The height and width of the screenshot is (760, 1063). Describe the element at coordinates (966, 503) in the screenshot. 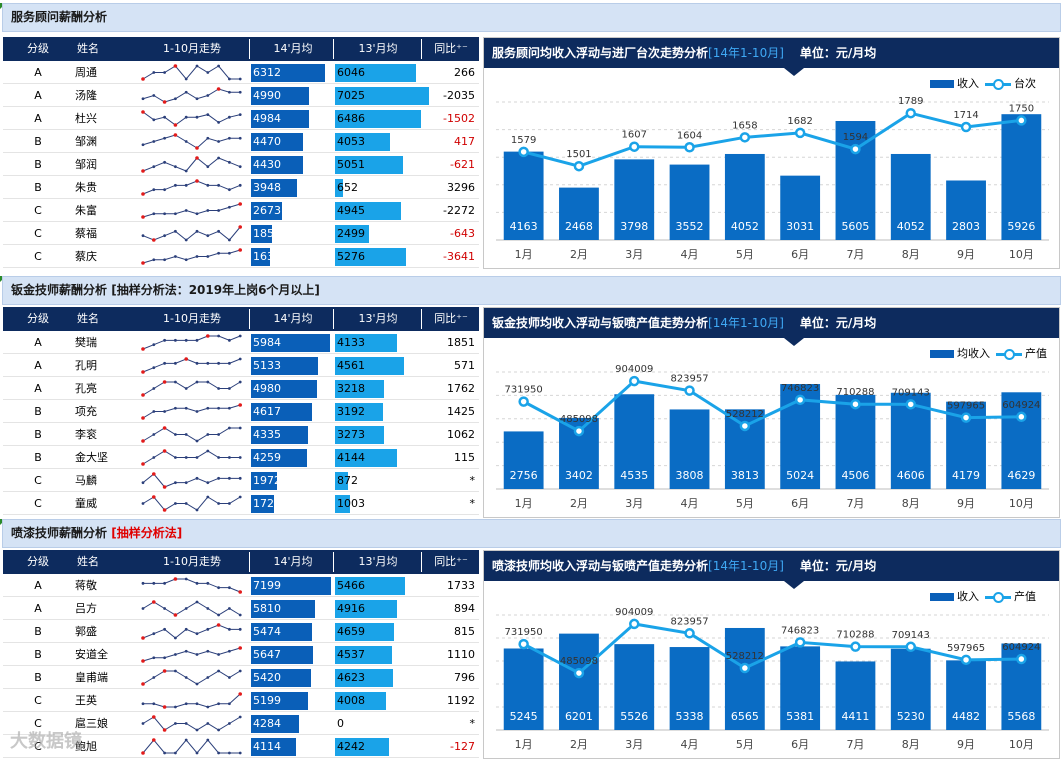

I see `x-tick-label: 9月` at that location.